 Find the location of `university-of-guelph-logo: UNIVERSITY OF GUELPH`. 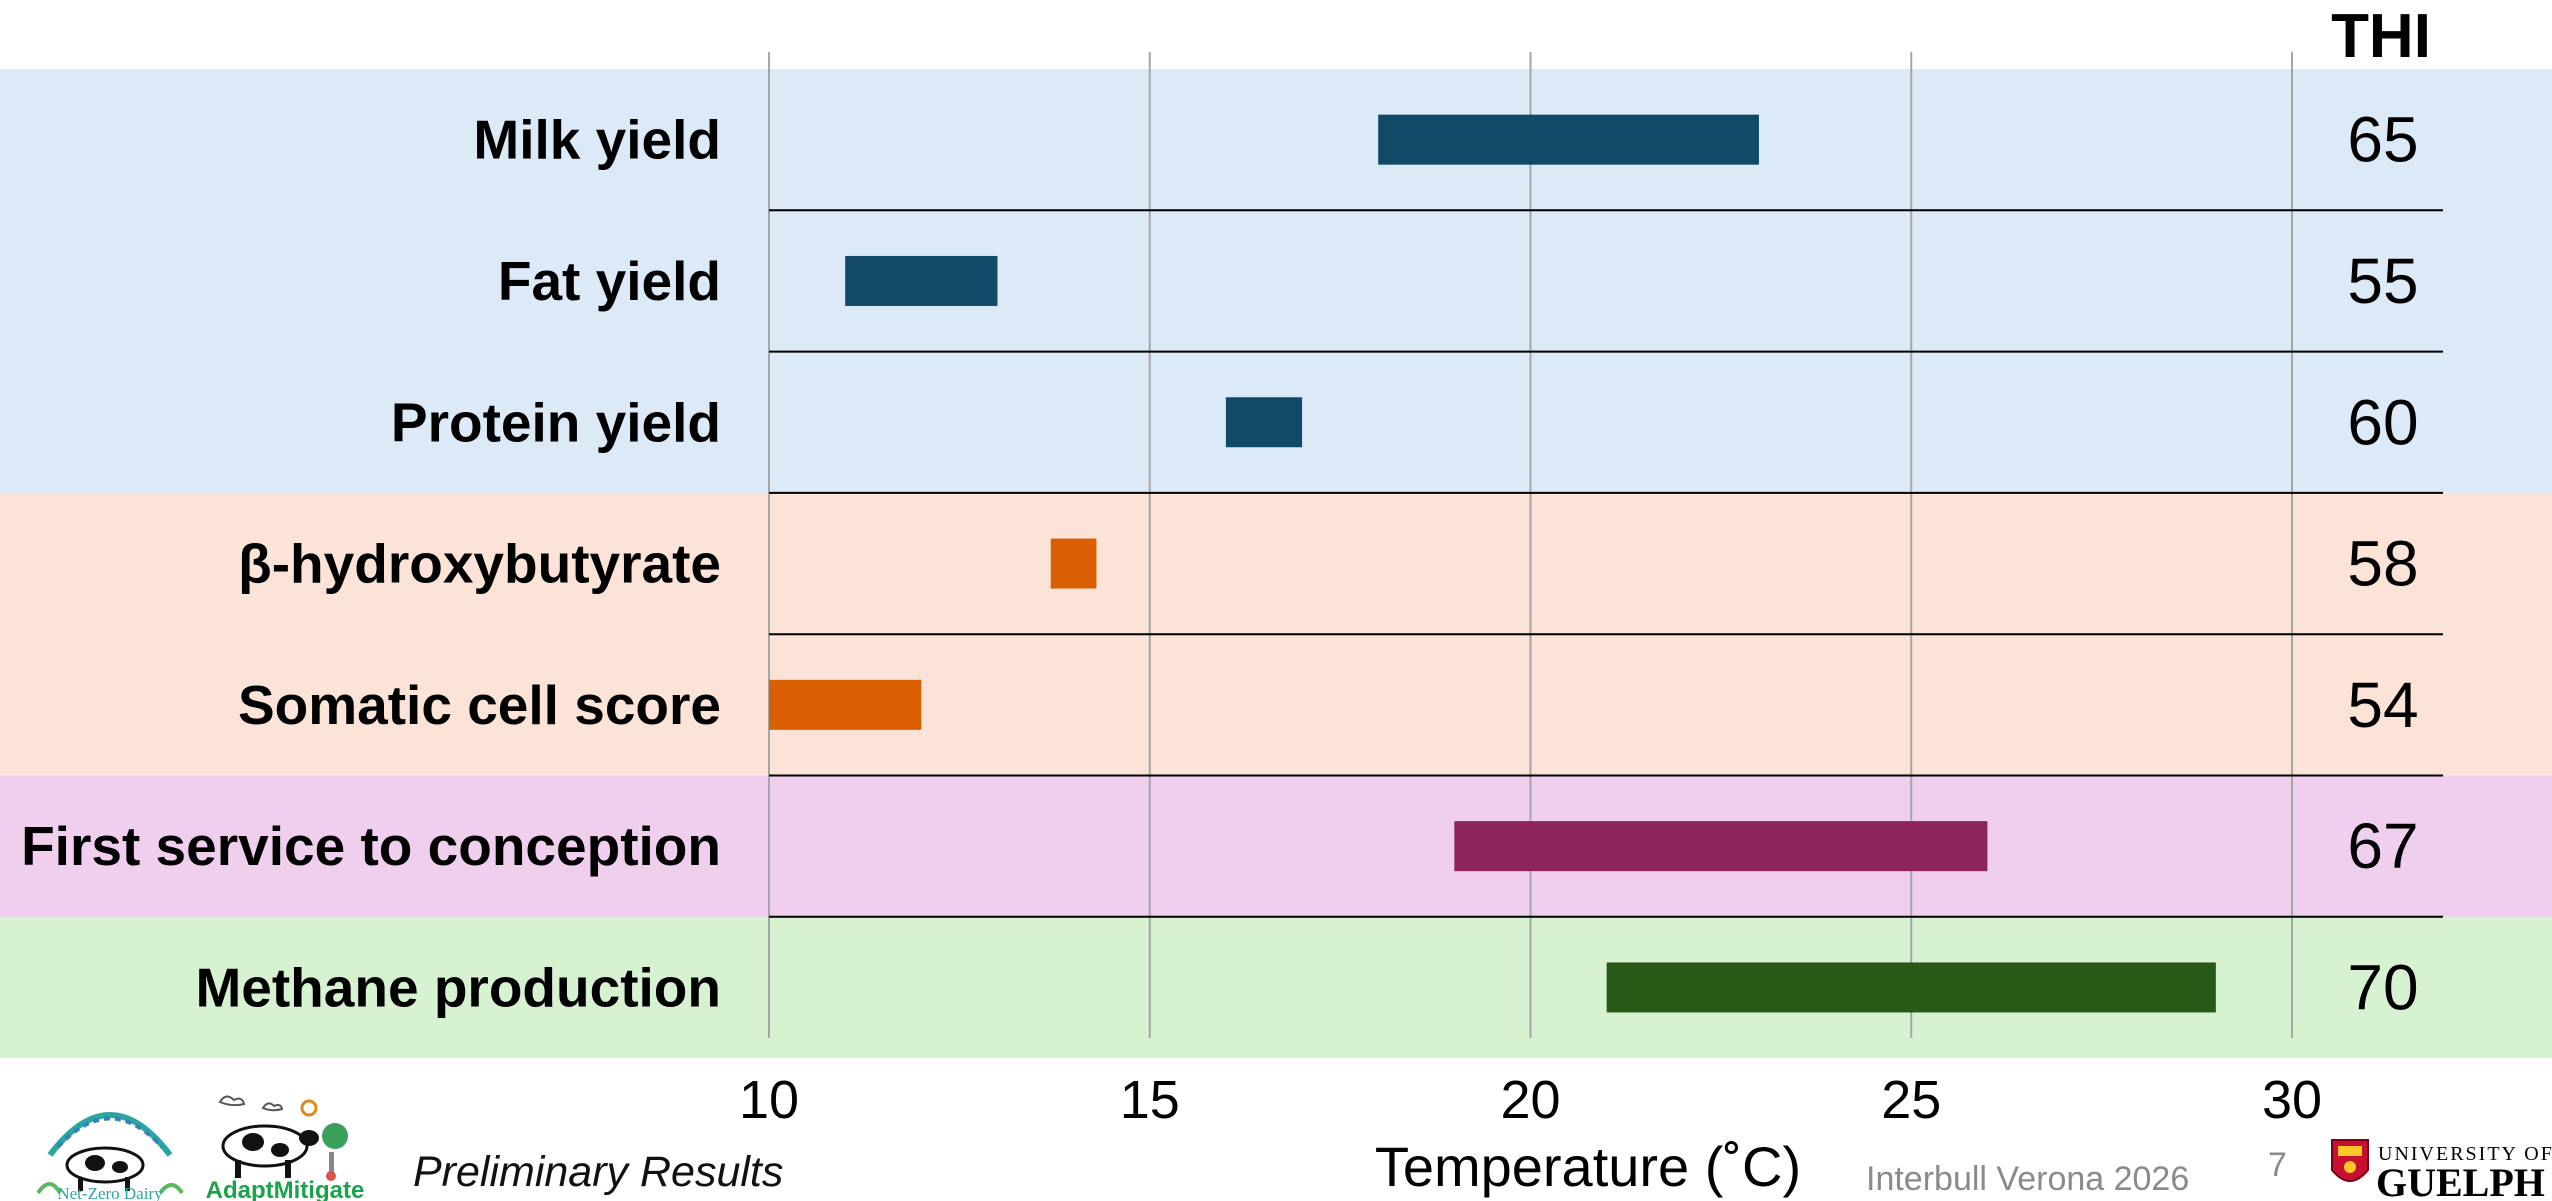

university-of-guelph-logo: UNIVERSITY OF GUELPH is located at coordinates (2441, 1170).